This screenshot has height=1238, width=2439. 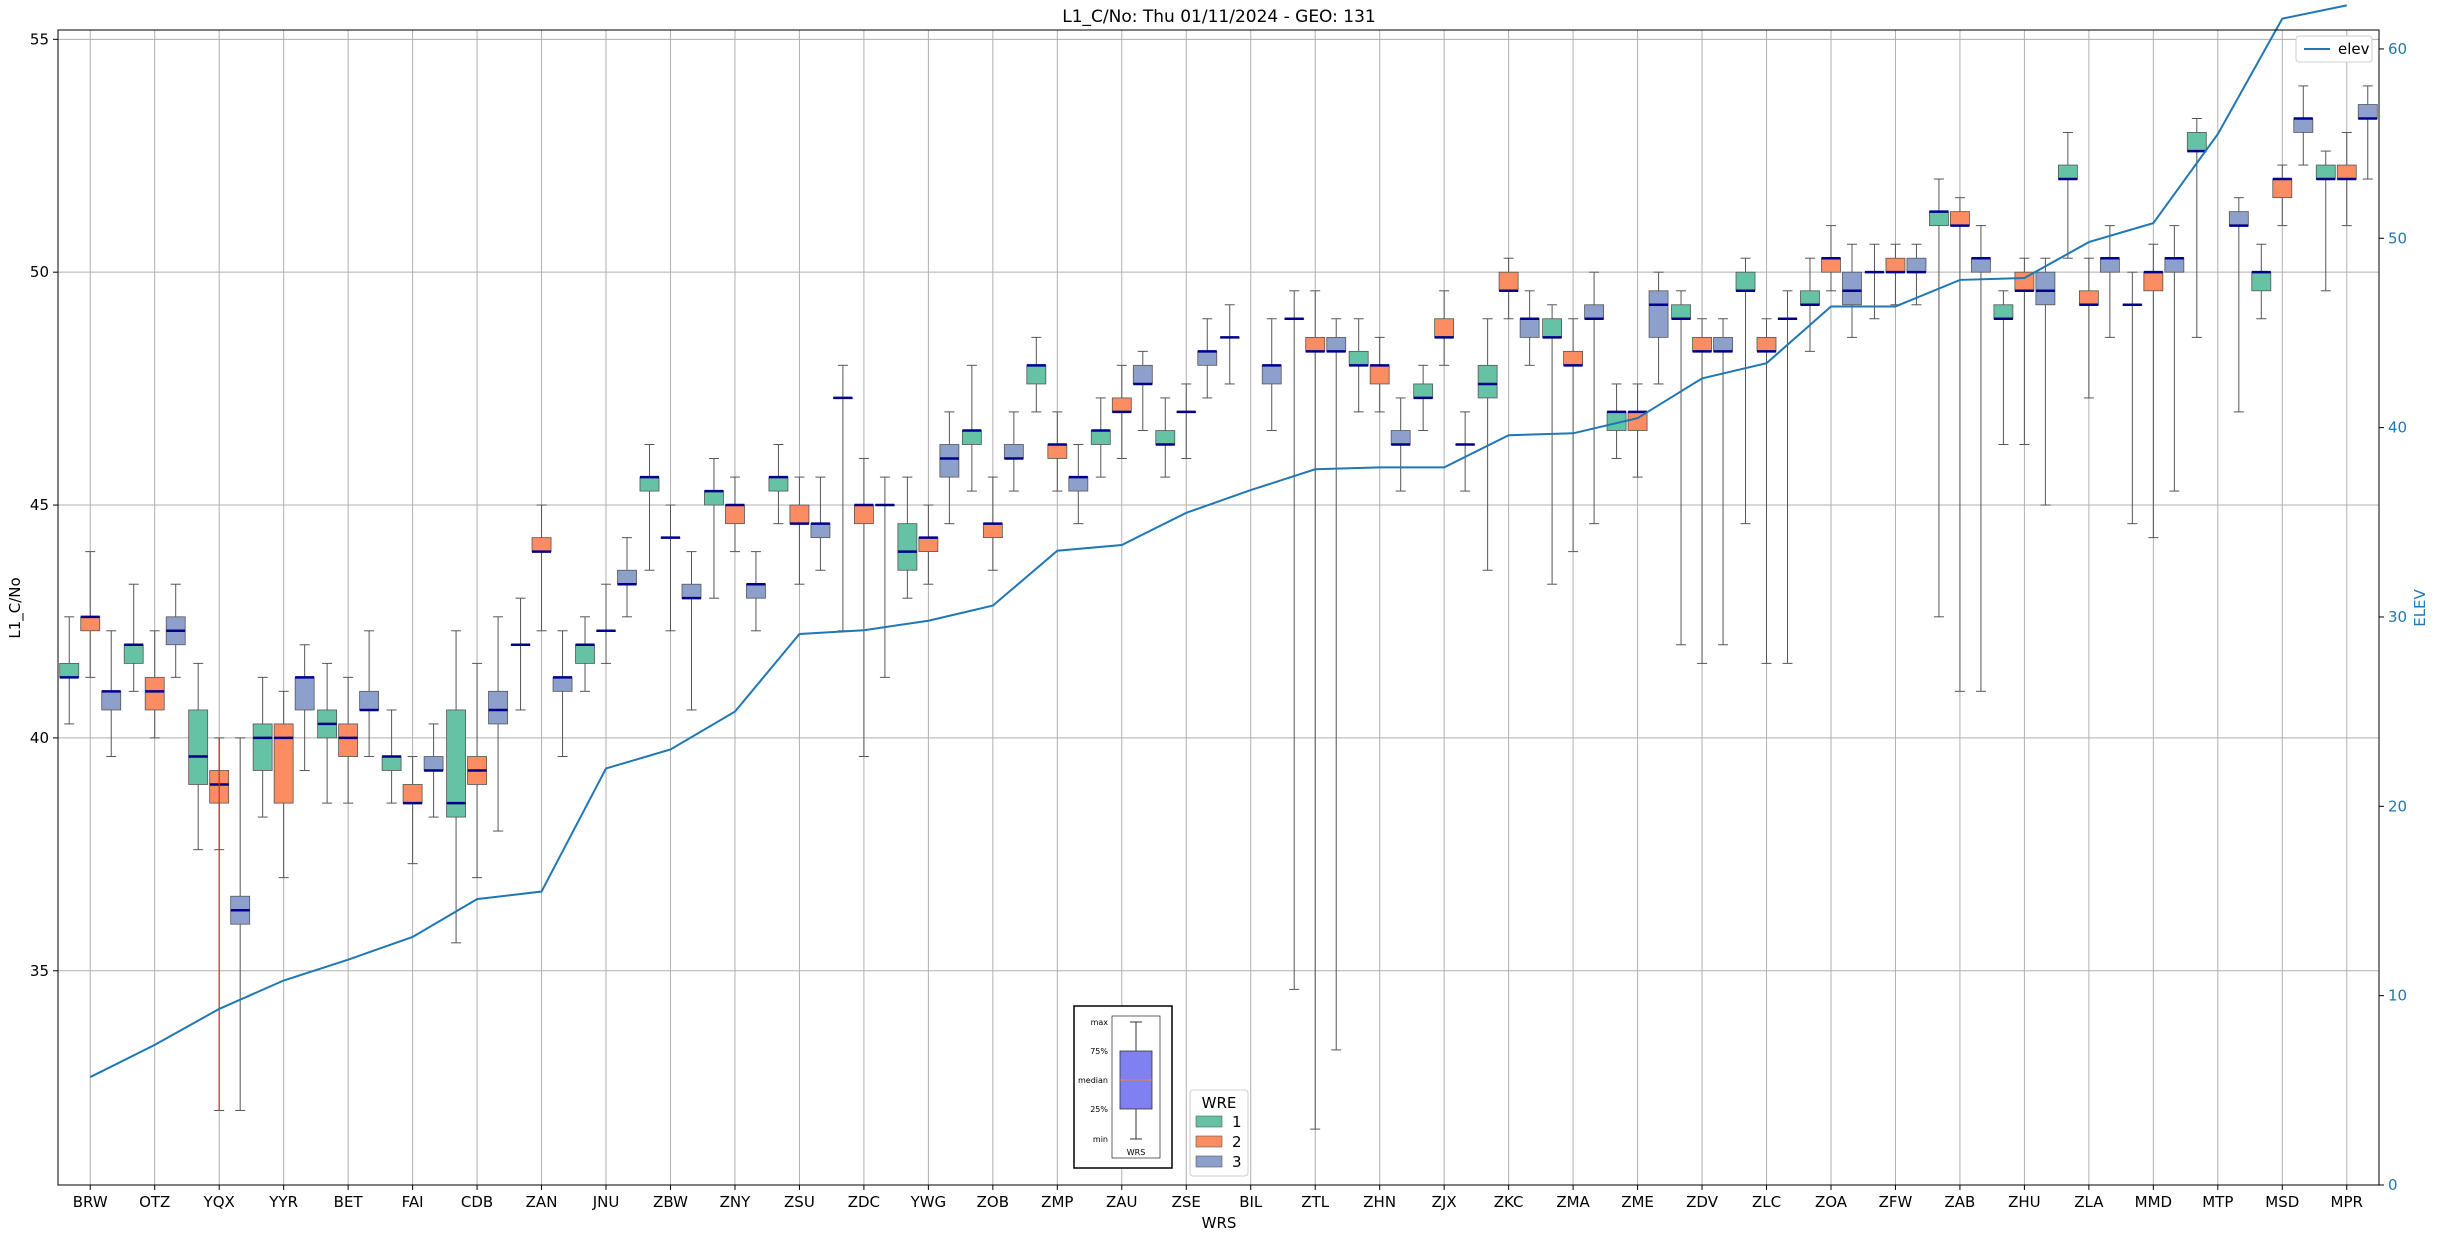 What do you see at coordinates (240, 924) in the screenshot?
I see `box-YQX-wre3` at bounding box center [240, 924].